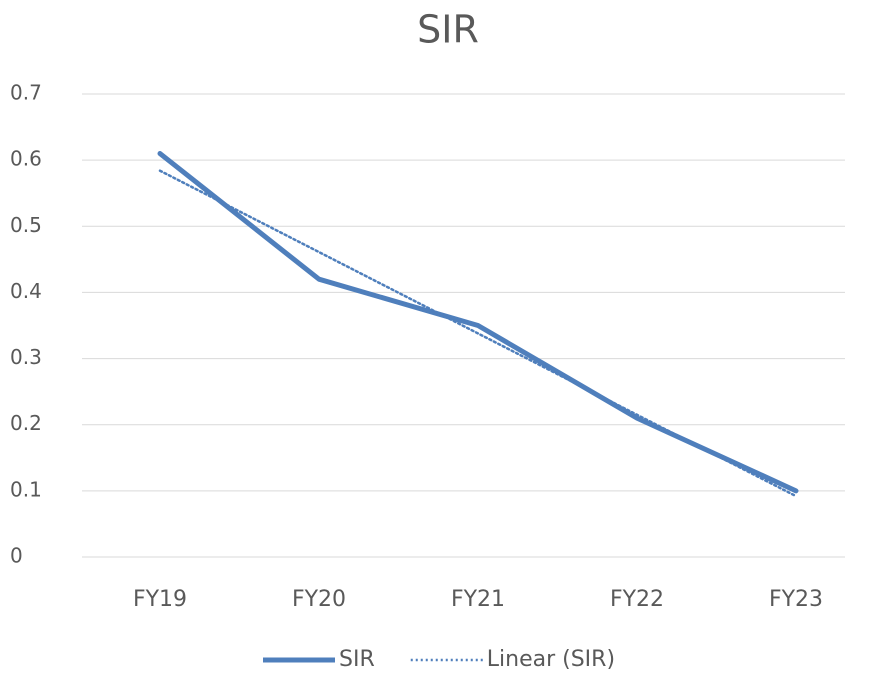 The width and height of the screenshot is (873, 676). I want to click on chart-title: SIR, so click(448, 30).